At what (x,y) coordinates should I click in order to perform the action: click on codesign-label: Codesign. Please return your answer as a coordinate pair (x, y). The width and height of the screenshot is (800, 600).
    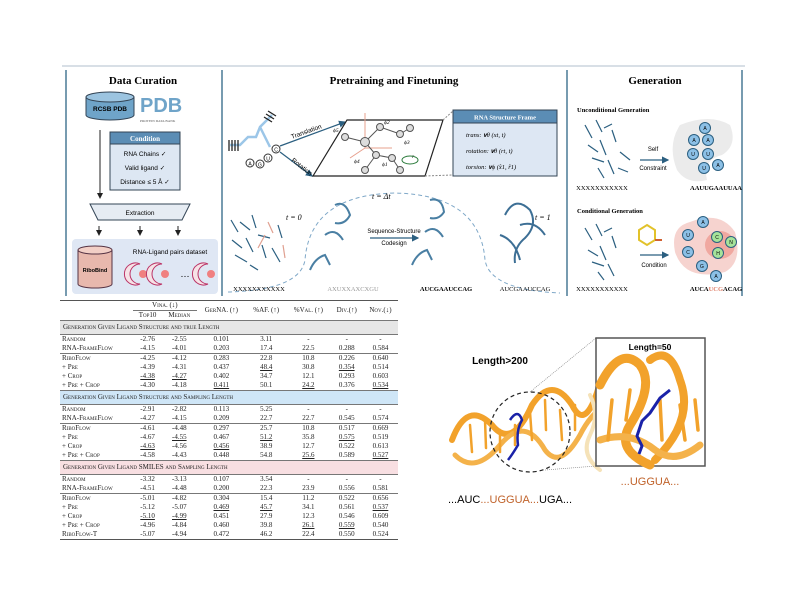
    Looking at the image, I should click on (393, 244).